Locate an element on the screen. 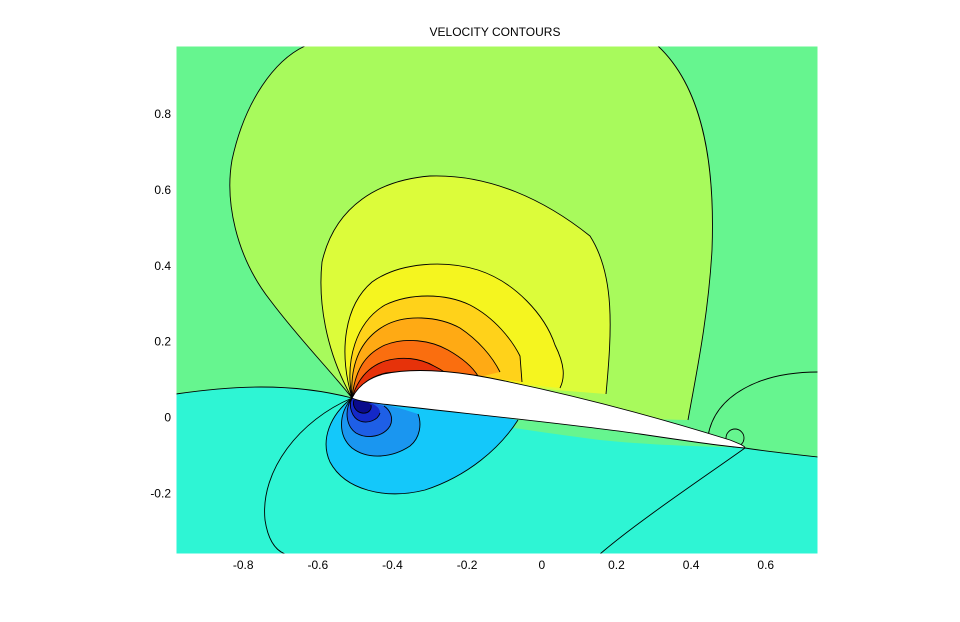 The image size is (960, 622). chart-title: VELOCITY CONTOURS is located at coordinates (495, 32).